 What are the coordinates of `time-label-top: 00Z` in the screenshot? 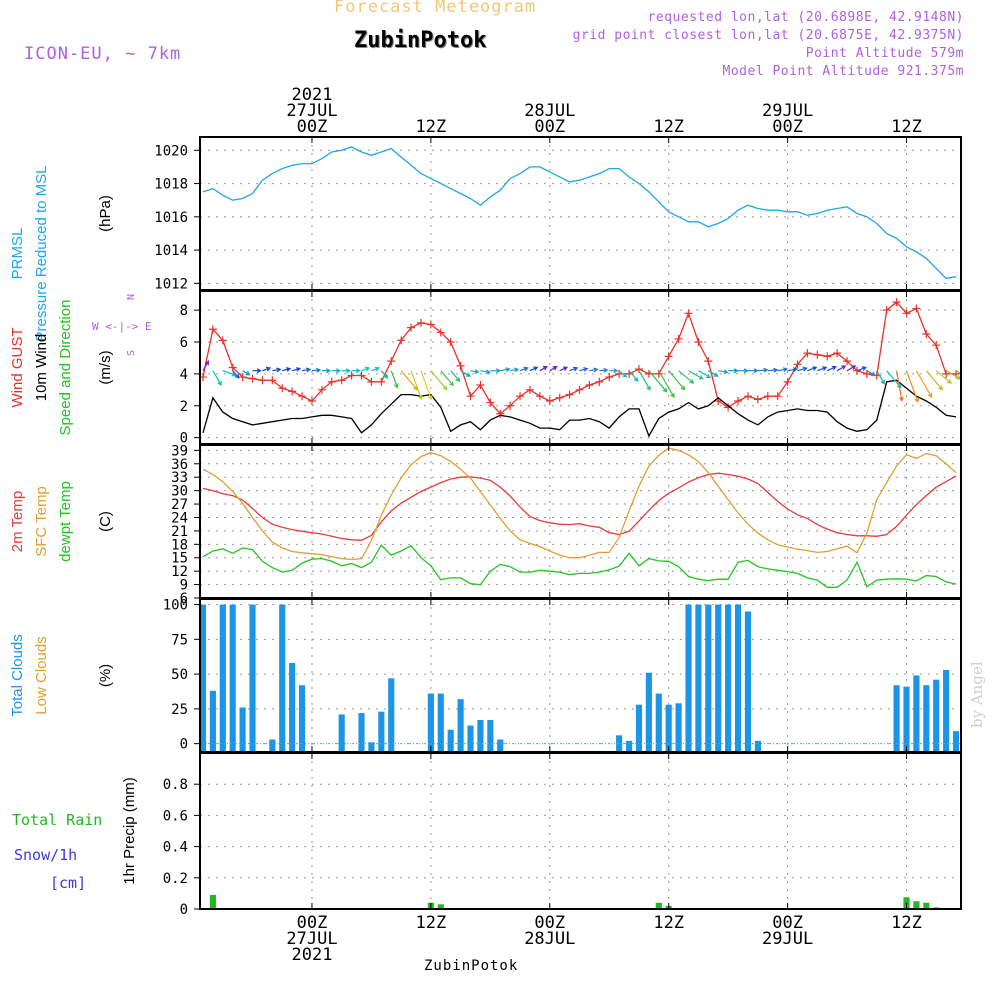 It's located at (549, 127).